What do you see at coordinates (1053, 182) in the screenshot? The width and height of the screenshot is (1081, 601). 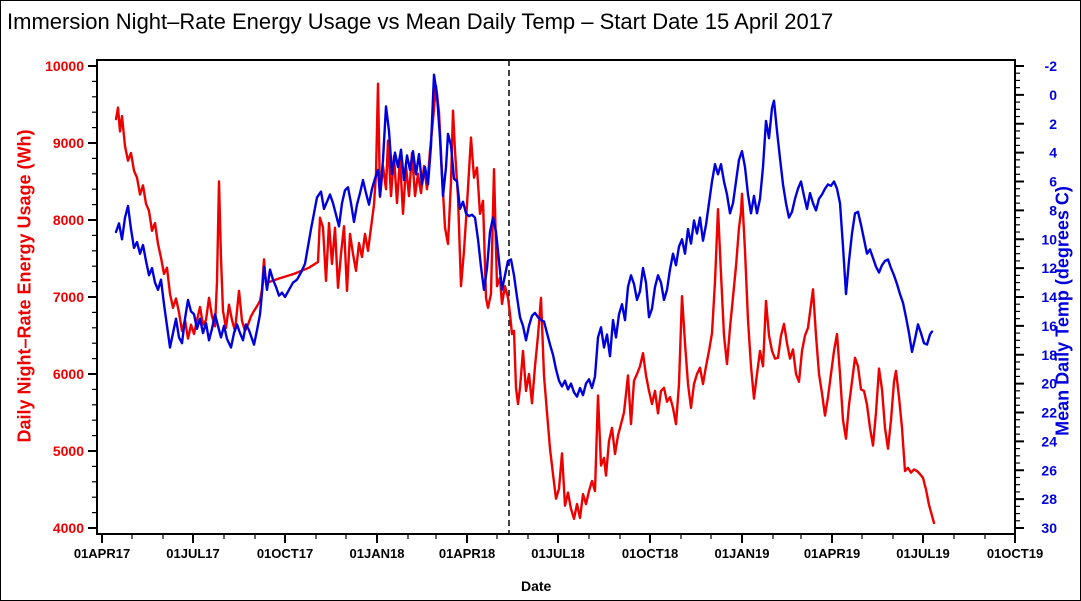 I see `svg-text: 6` at bounding box center [1053, 182].